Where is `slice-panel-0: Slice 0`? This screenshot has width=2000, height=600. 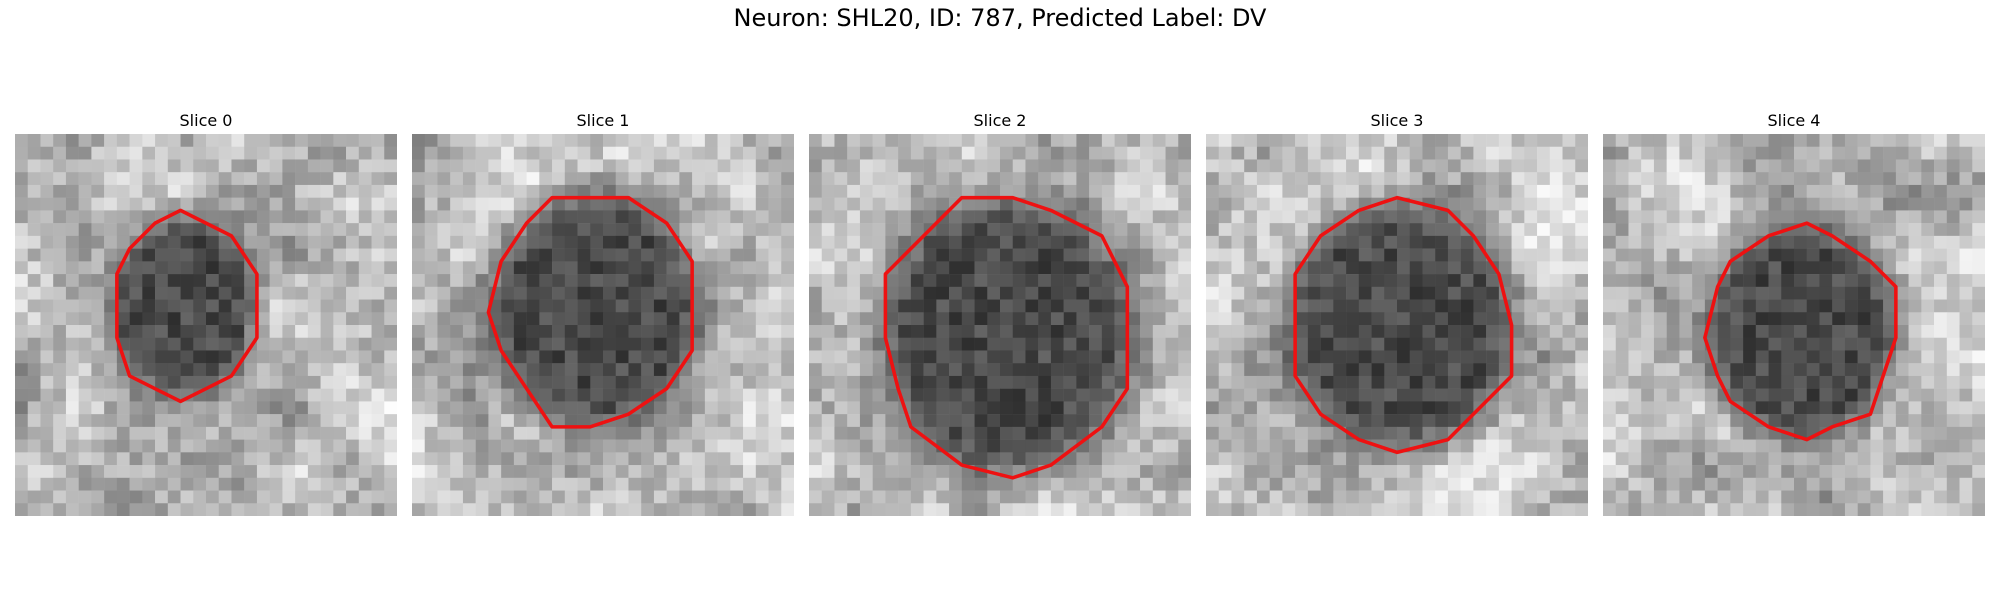 slice-panel-0: Slice 0 is located at coordinates (206, 312).